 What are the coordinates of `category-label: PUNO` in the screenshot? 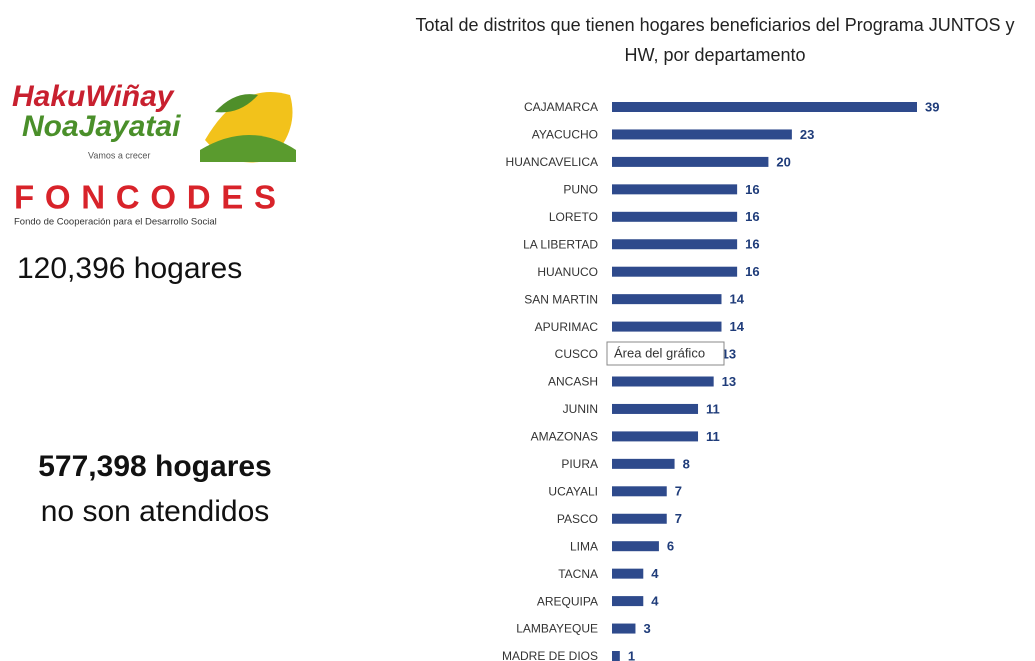 It's located at (580, 190).